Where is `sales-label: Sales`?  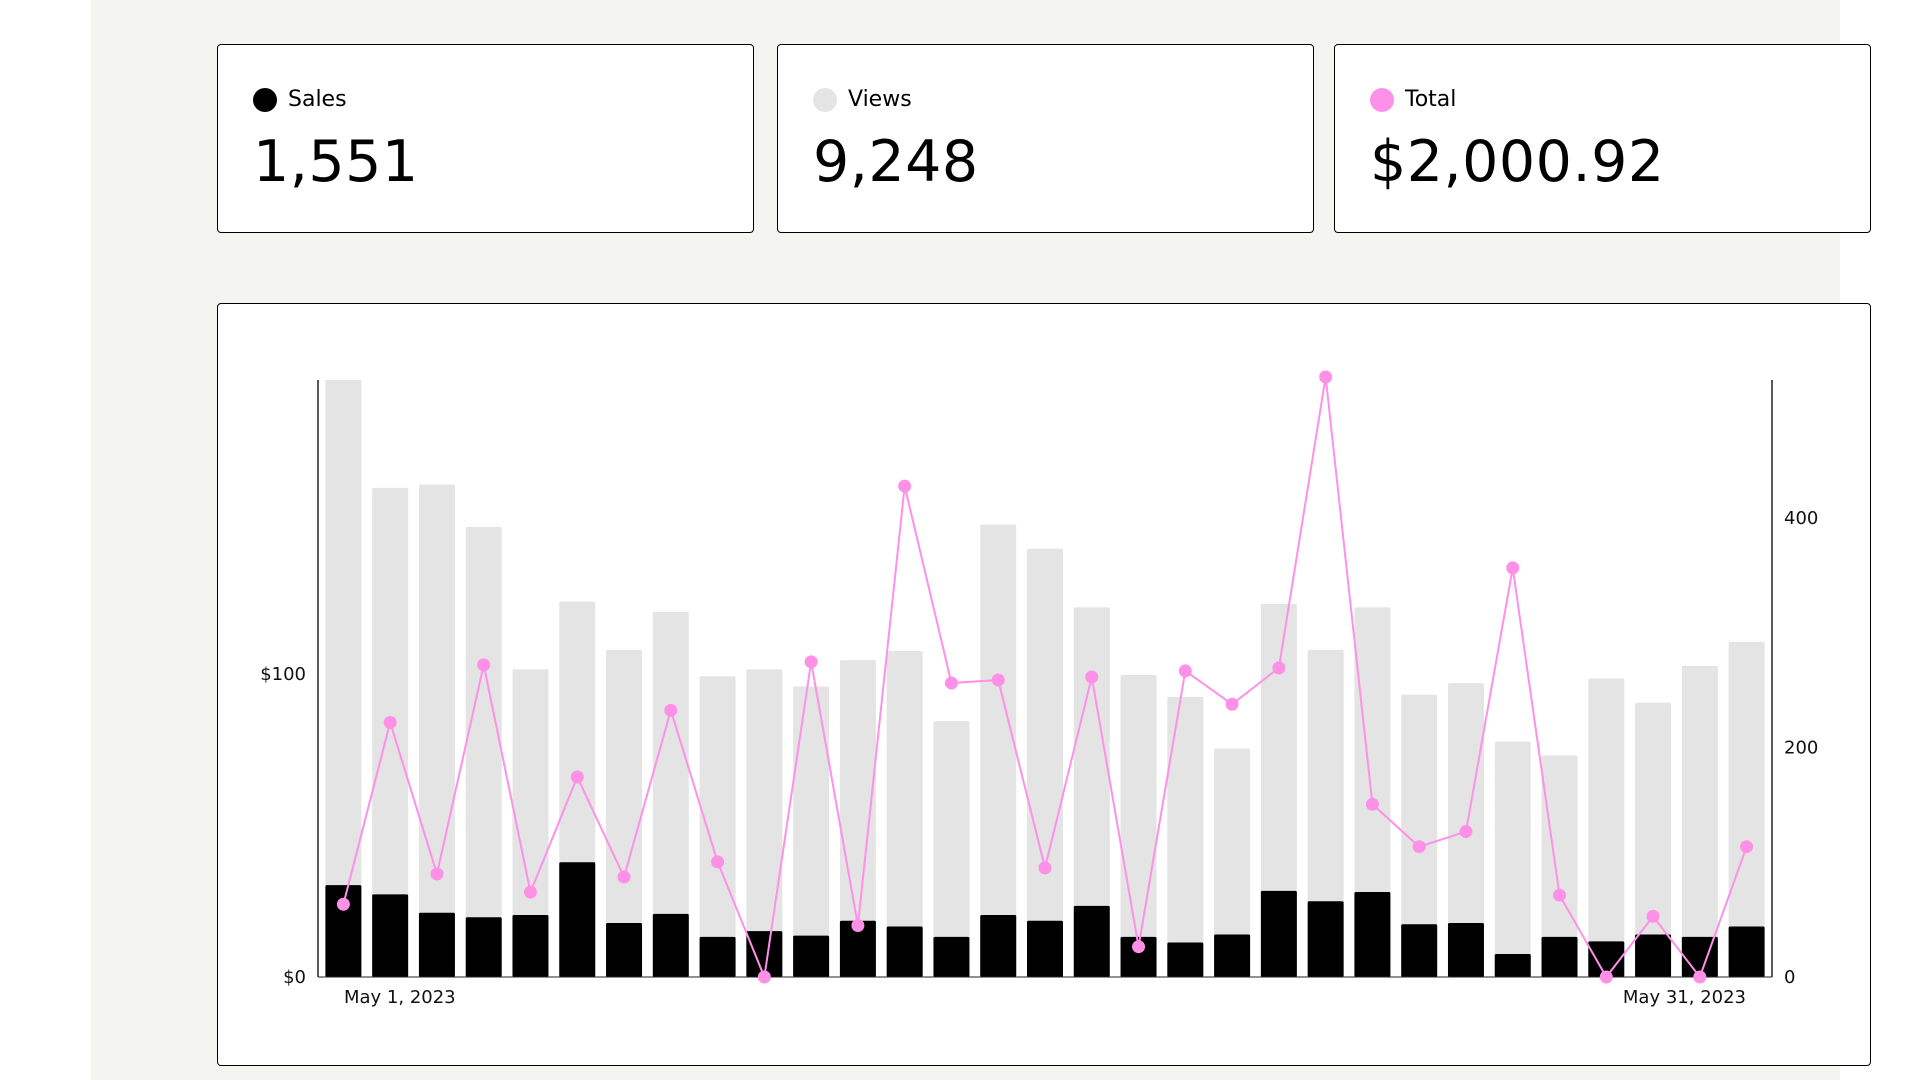 sales-label: Sales is located at coordinates (317, 99).